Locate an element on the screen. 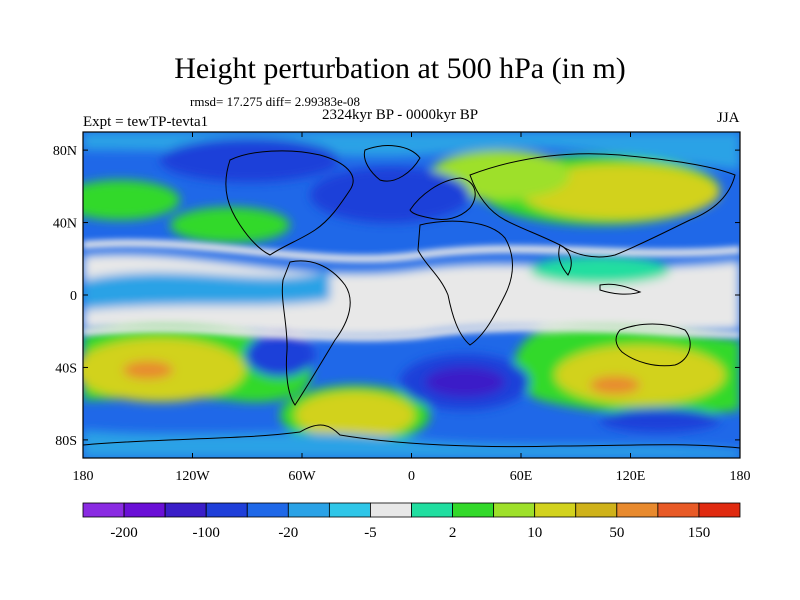 The image size is (800, 600). statistics-text: rmsd= 17.275 diff= 2.99383e-08 is located at coordinates (275, 101).